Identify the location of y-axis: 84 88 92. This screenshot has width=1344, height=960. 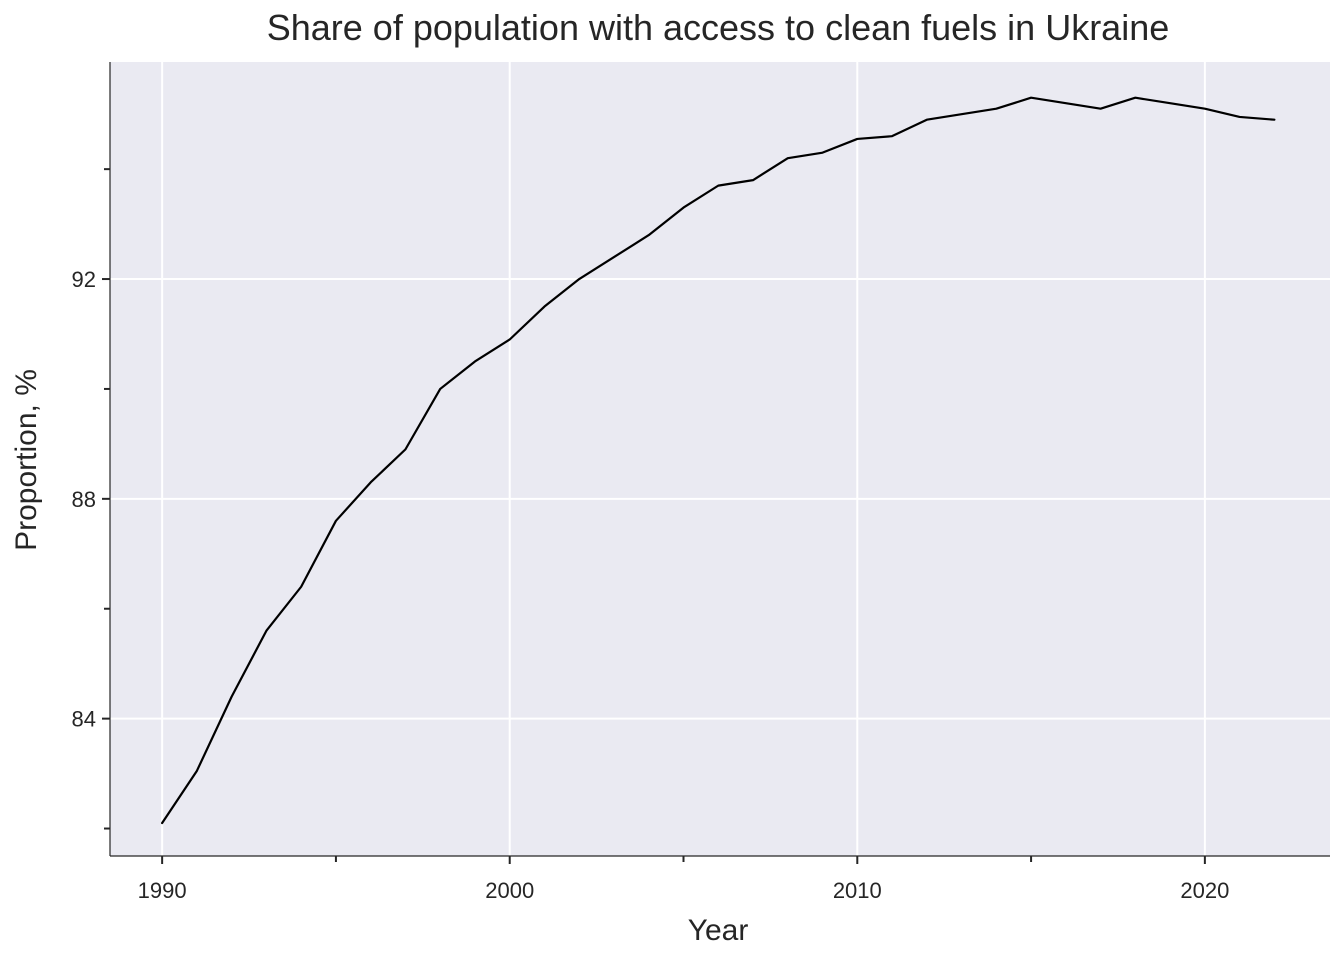
(91, 459).